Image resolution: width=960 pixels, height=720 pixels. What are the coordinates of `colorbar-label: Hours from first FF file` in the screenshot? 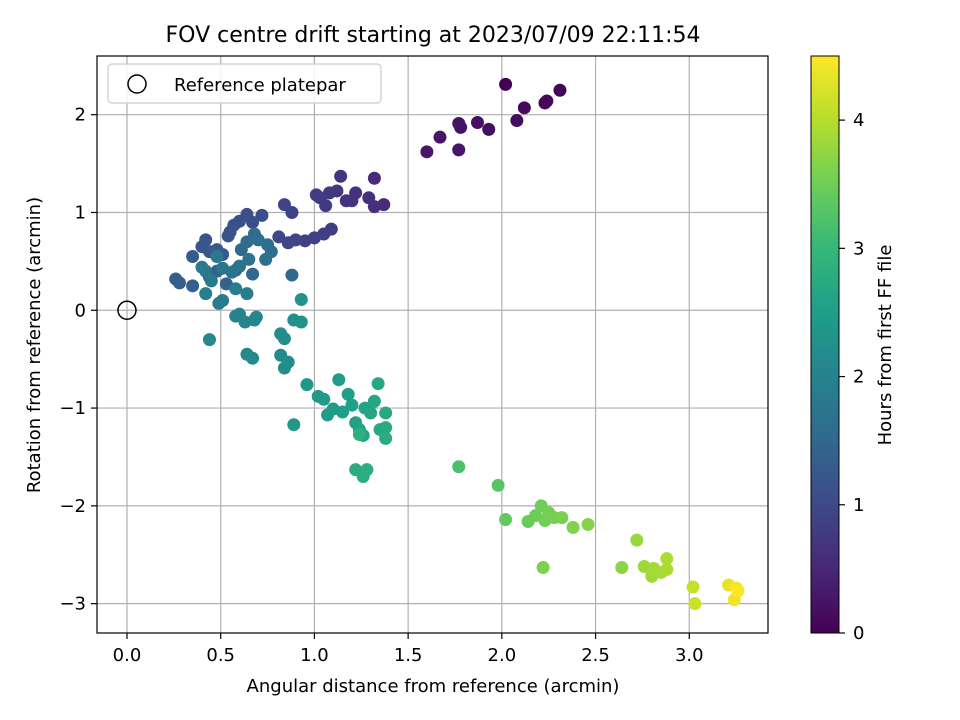 It's located at (885, 345).